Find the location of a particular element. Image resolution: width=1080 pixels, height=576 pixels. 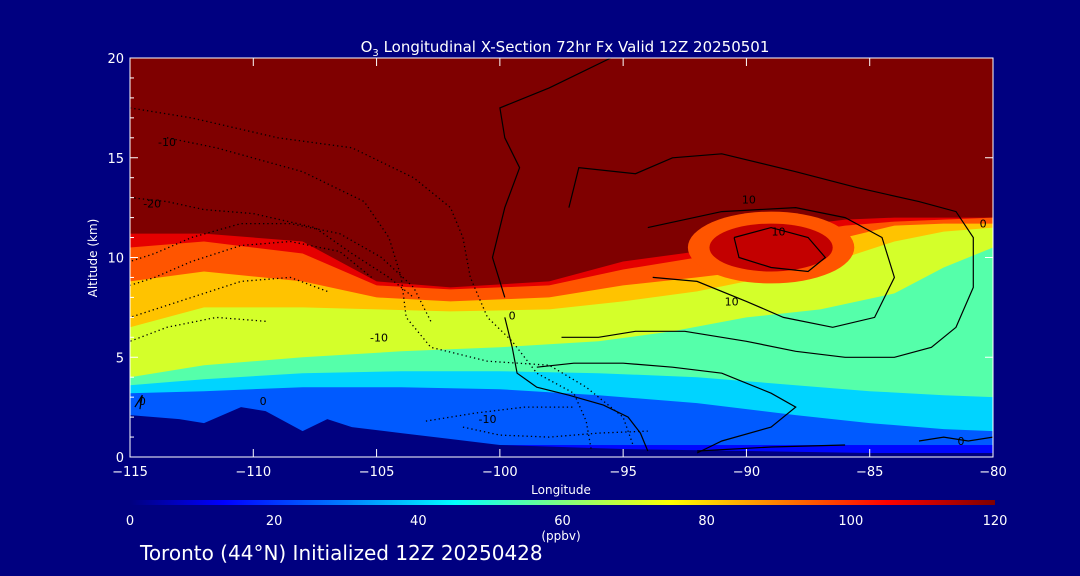

x-tick-label-2: −105 is located at coordinates (377, 472).